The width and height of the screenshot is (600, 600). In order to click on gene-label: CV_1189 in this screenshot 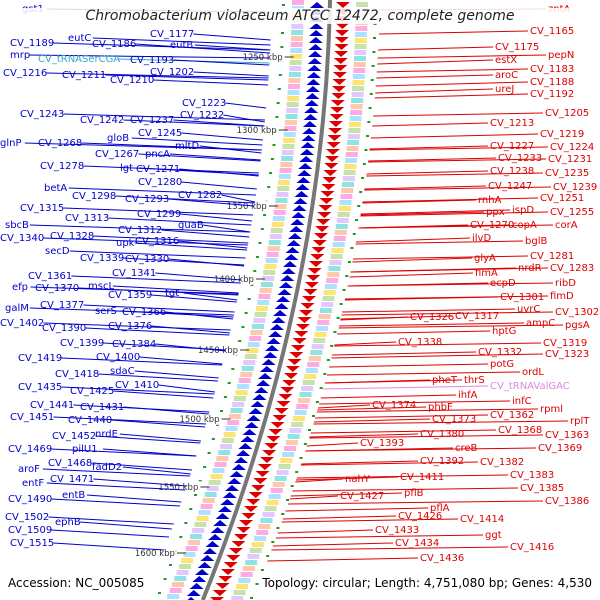, I will do `click(32, 43)`.